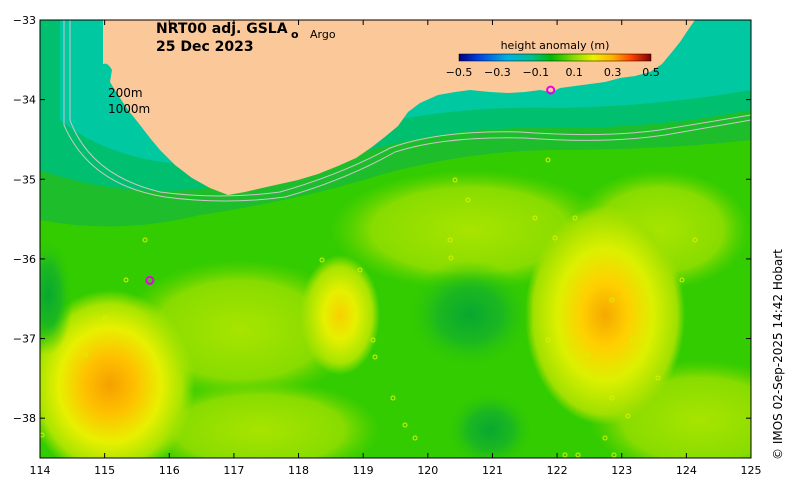 The image size is (791, 492). What do you see at coordinates (169, 470) in the screenshot?
I see `x-tick-label: 116` at bounding box center [169, 470].